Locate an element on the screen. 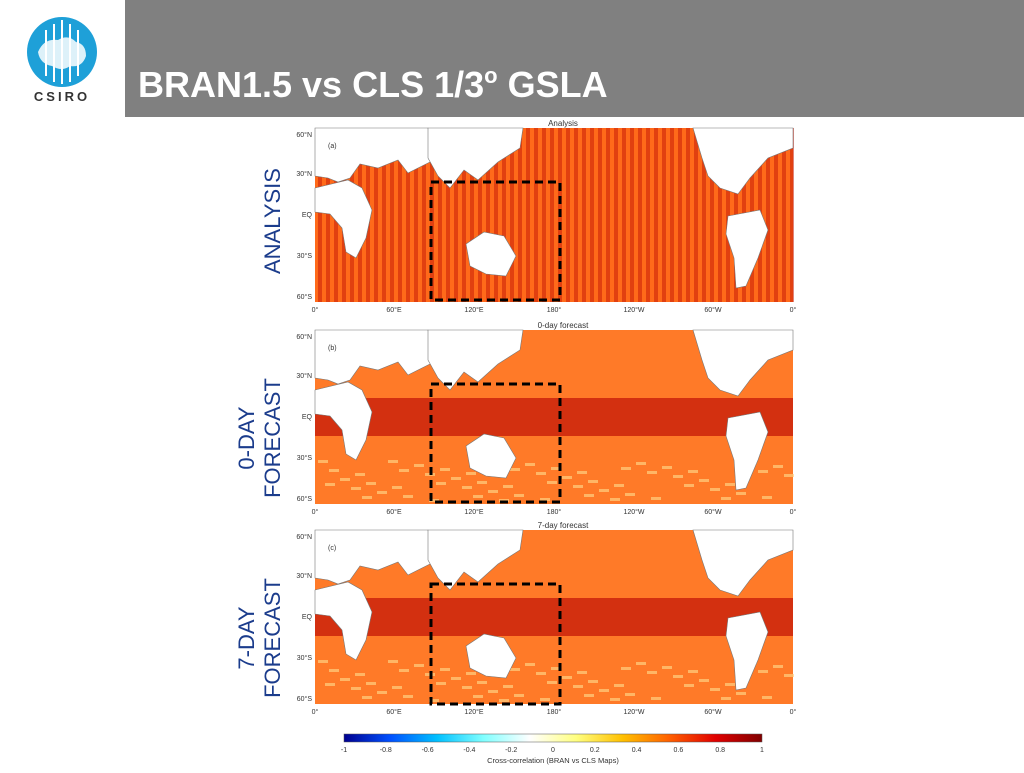  colorbar-ticks: -1 -0.8 -0.6 -0.4 -0.2 0 0.2 0.4 0.6 0.8 1 is located at coordinates (552, 750).